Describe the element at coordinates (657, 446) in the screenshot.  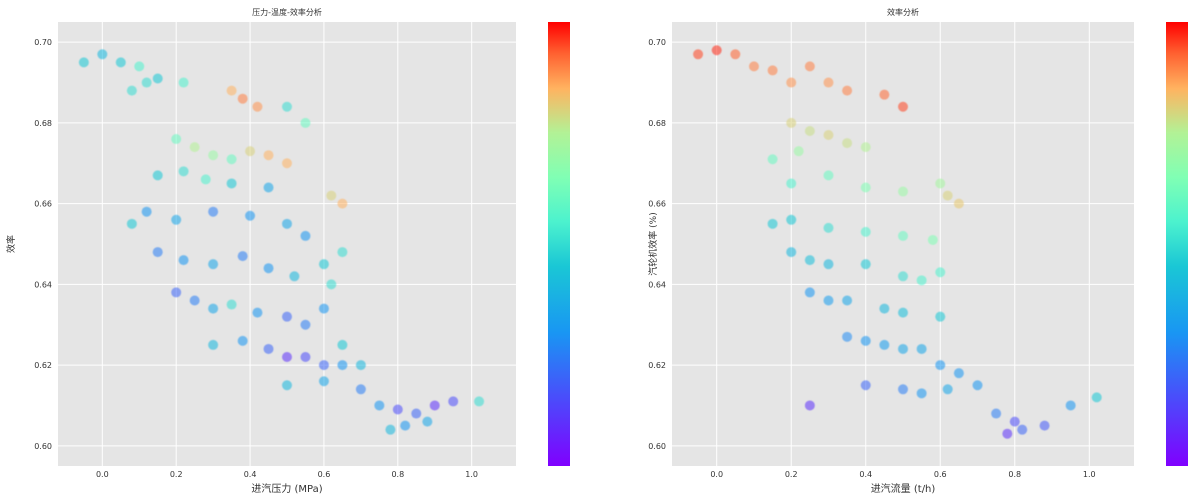
I see `y-tick-label: 0.60` at that location.